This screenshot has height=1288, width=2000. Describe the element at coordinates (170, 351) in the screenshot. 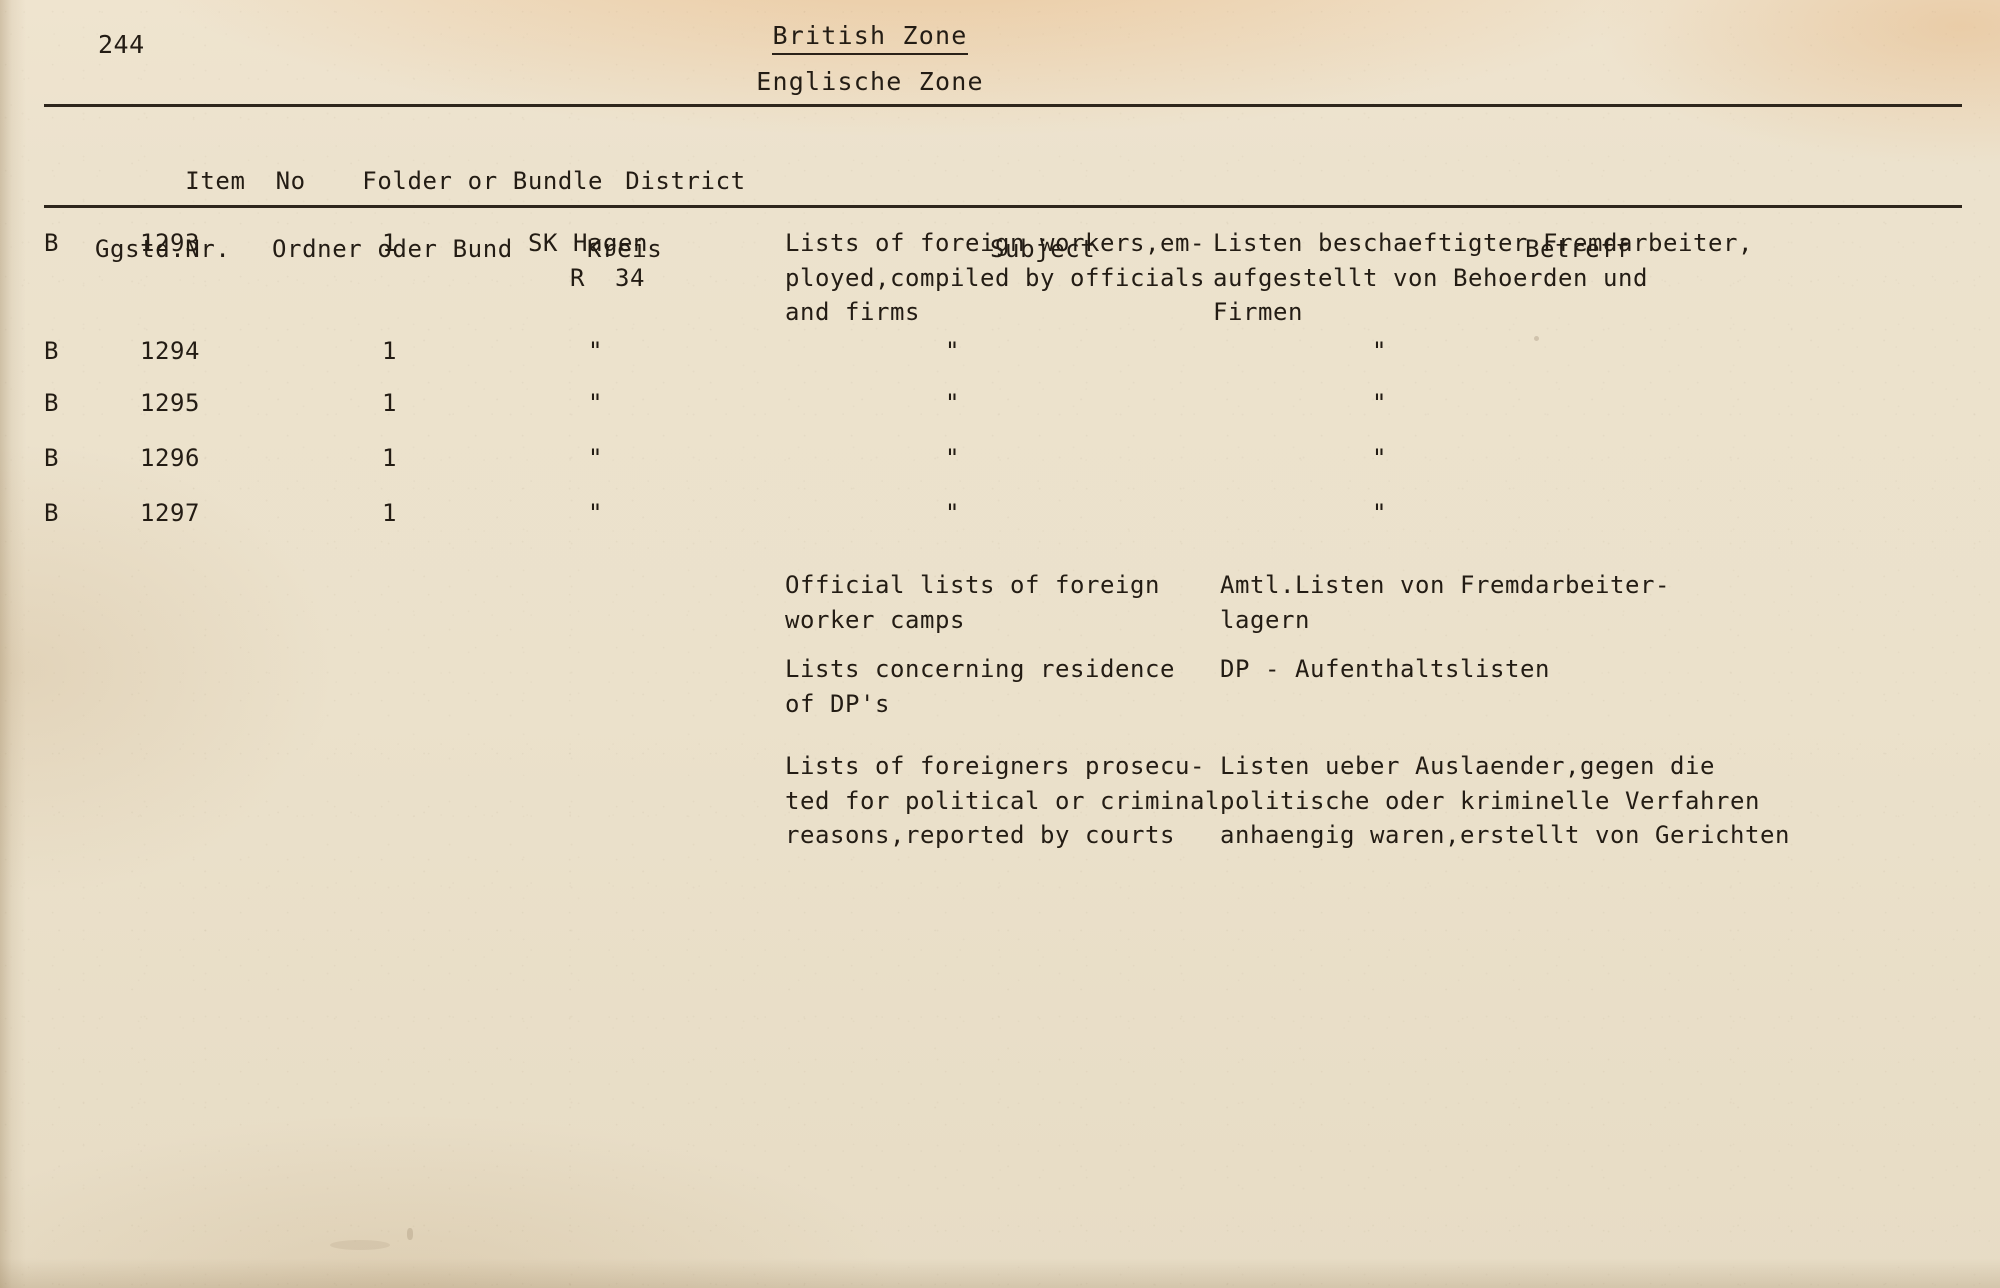

I see `cell-item-no: 1294` at that location.